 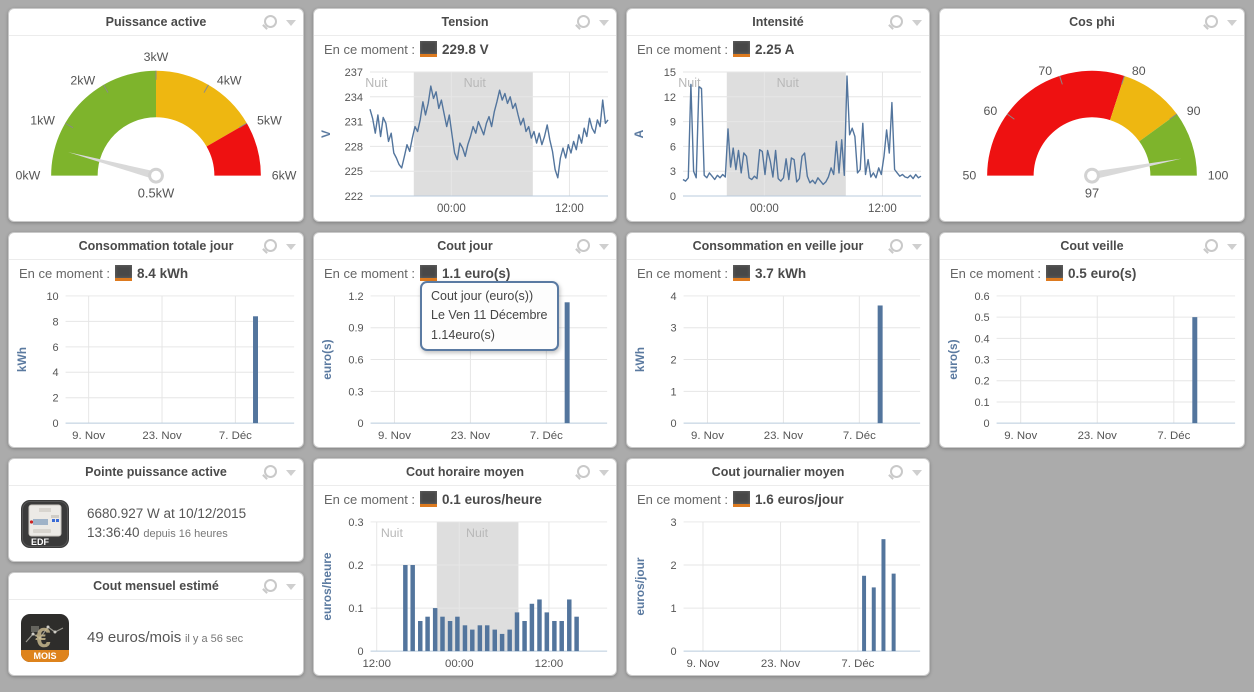 What do you see at coordinates (778, 593) in the screenshot?
I see `cout-journalier-chart: 0 1 2 3 9. Nov 23. Nov 7. Déc euros/jour` at bounding box center [778, 593].